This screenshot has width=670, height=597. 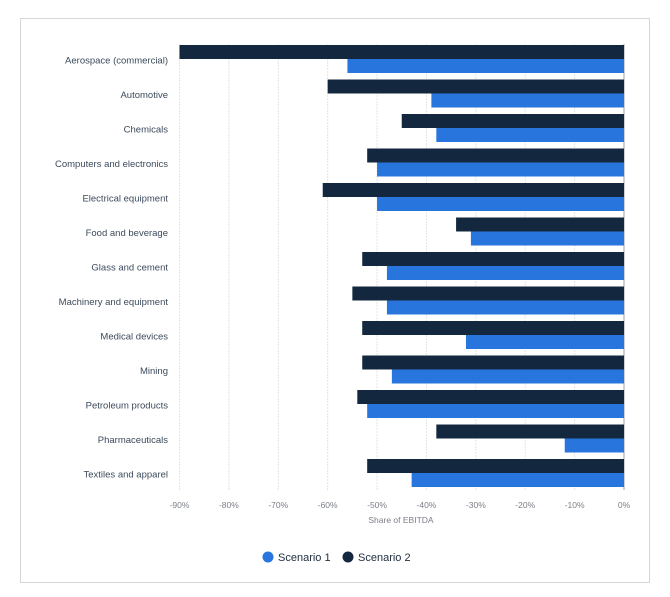 I want to click on category-label: Pharmaceuticals, so click(x=133, y=440).